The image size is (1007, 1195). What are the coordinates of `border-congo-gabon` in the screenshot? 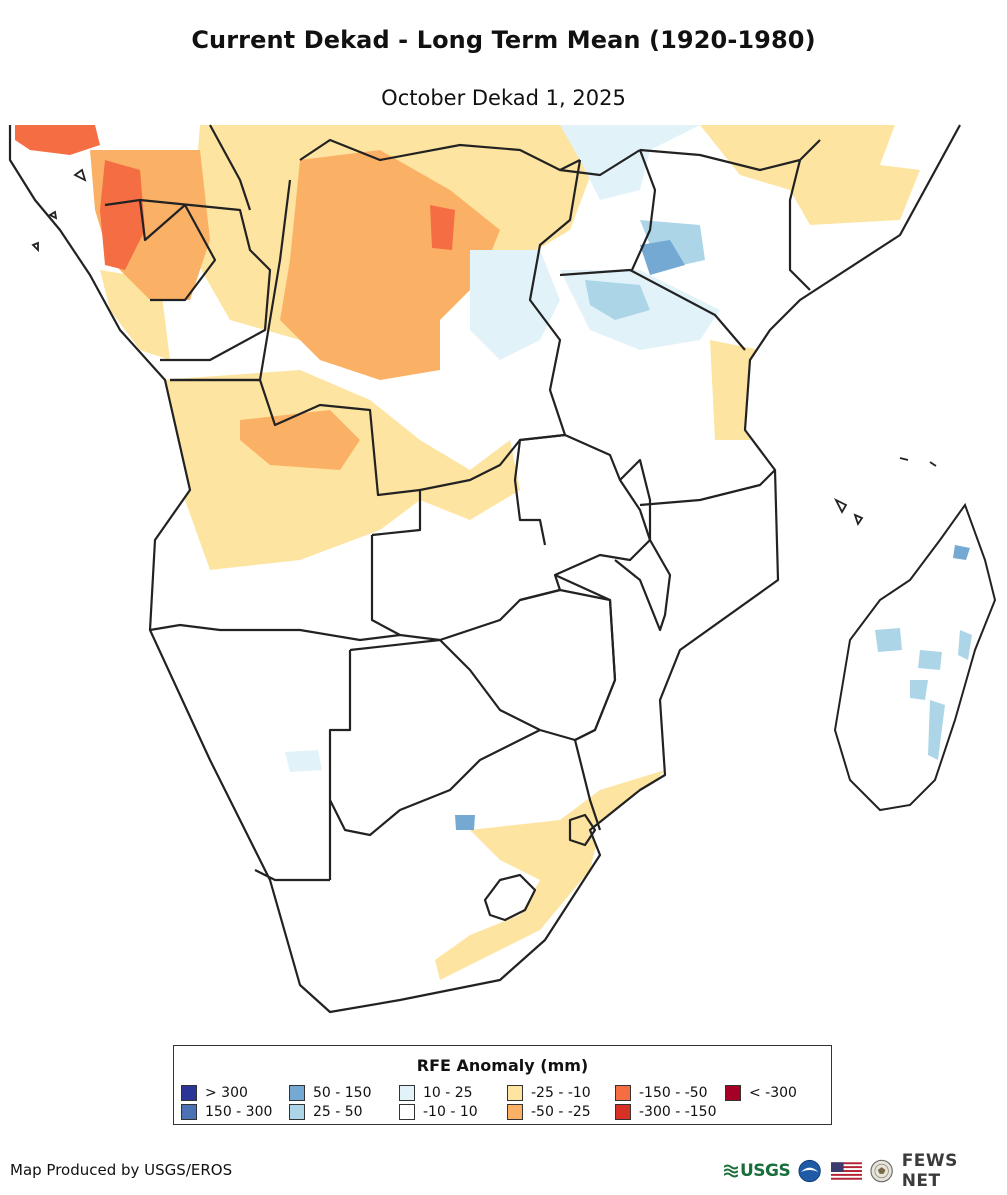 It's located at (205, 280).